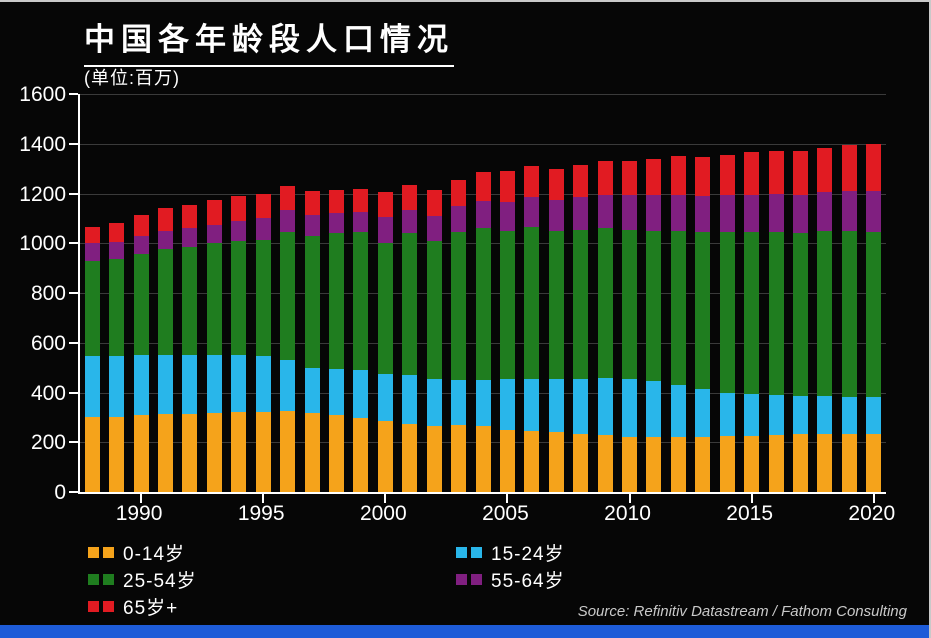 The image size is (931, 638). Describe the element at coordinates (459, 335) in the screenshot. I see `bar-2003` at that location.